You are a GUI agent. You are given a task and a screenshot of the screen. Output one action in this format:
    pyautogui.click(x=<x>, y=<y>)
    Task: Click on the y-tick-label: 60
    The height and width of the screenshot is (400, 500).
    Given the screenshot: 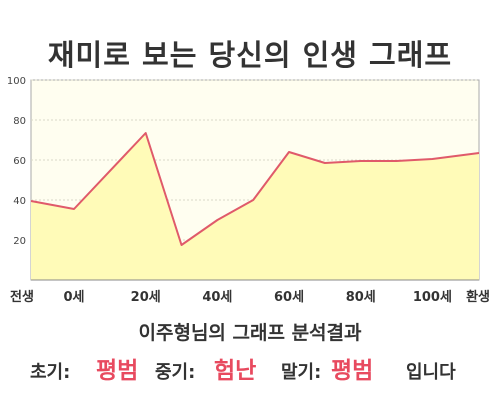 What is the action you would take?
    pyautogui.click(x=19, y=161)
    